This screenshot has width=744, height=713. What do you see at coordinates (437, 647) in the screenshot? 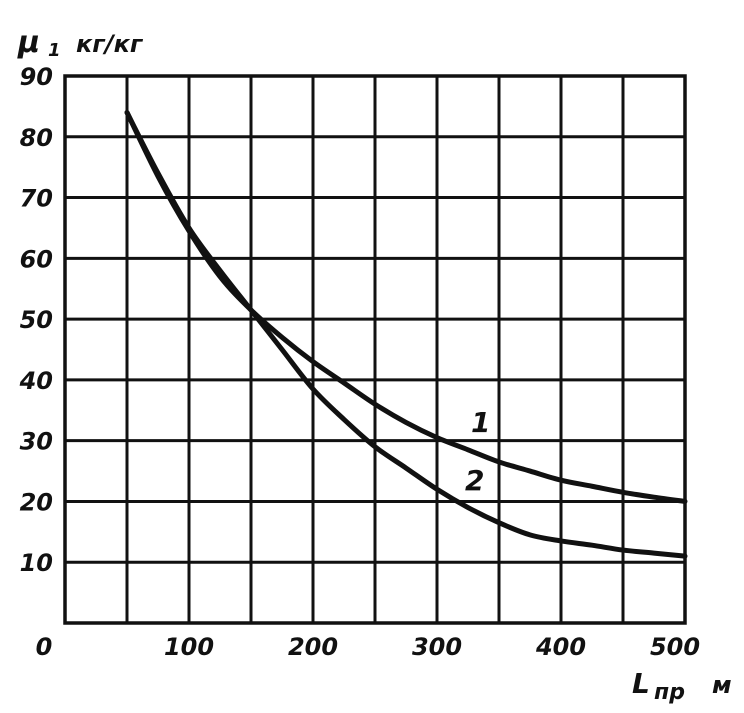
I see `x-tick-label: 300` at bounding box center [437, 647].